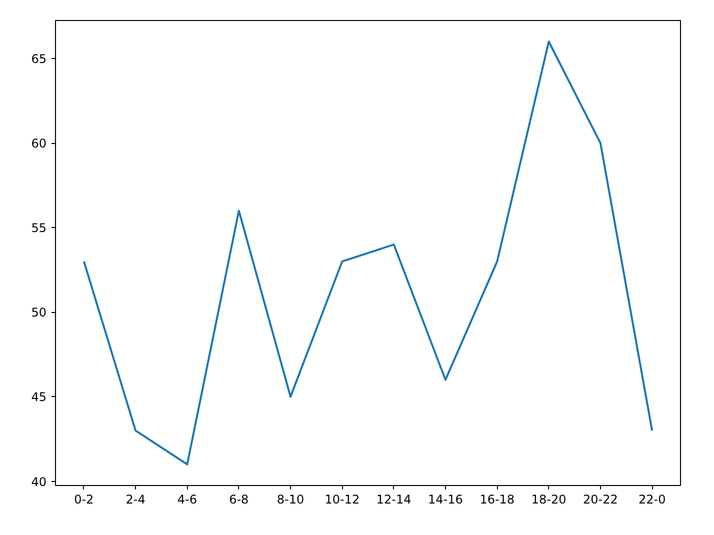 This screenshot has width=714, height=535. What do you see at coordinates (290, 499) in the screenshot?
I see `x-tick-label: 8-10` at bounding box center [290, 499].